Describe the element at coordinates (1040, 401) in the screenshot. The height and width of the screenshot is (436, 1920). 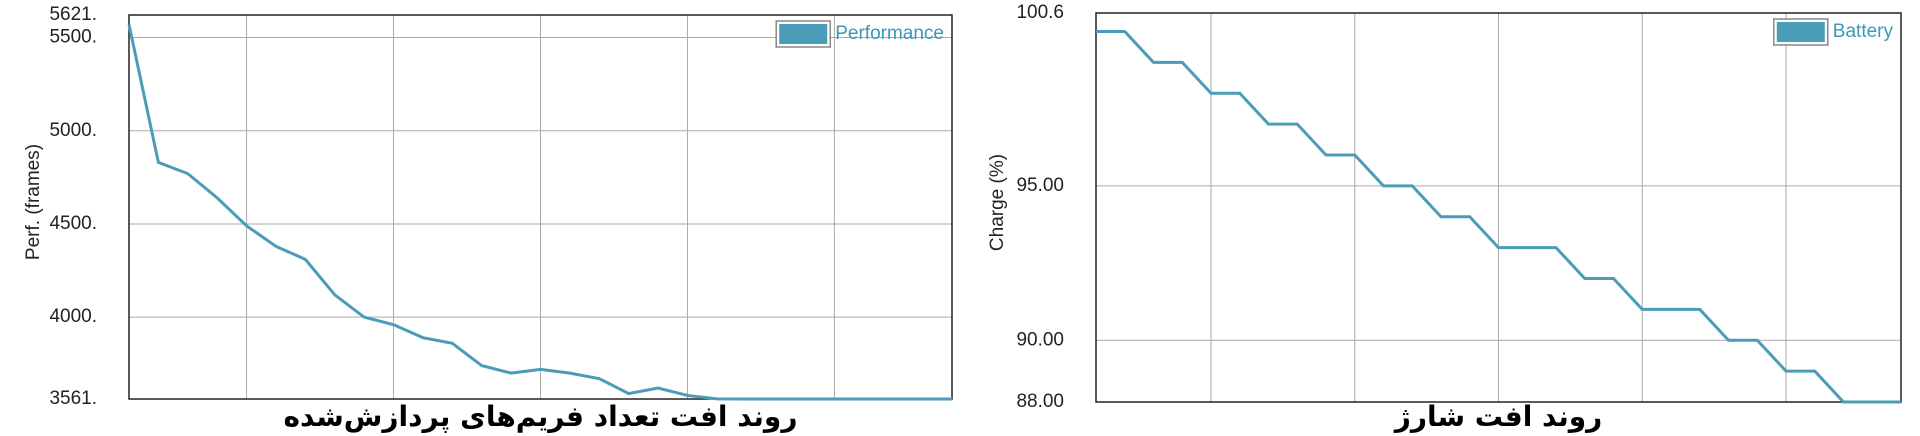
I see `y-tick-label: 88.00` at that location.